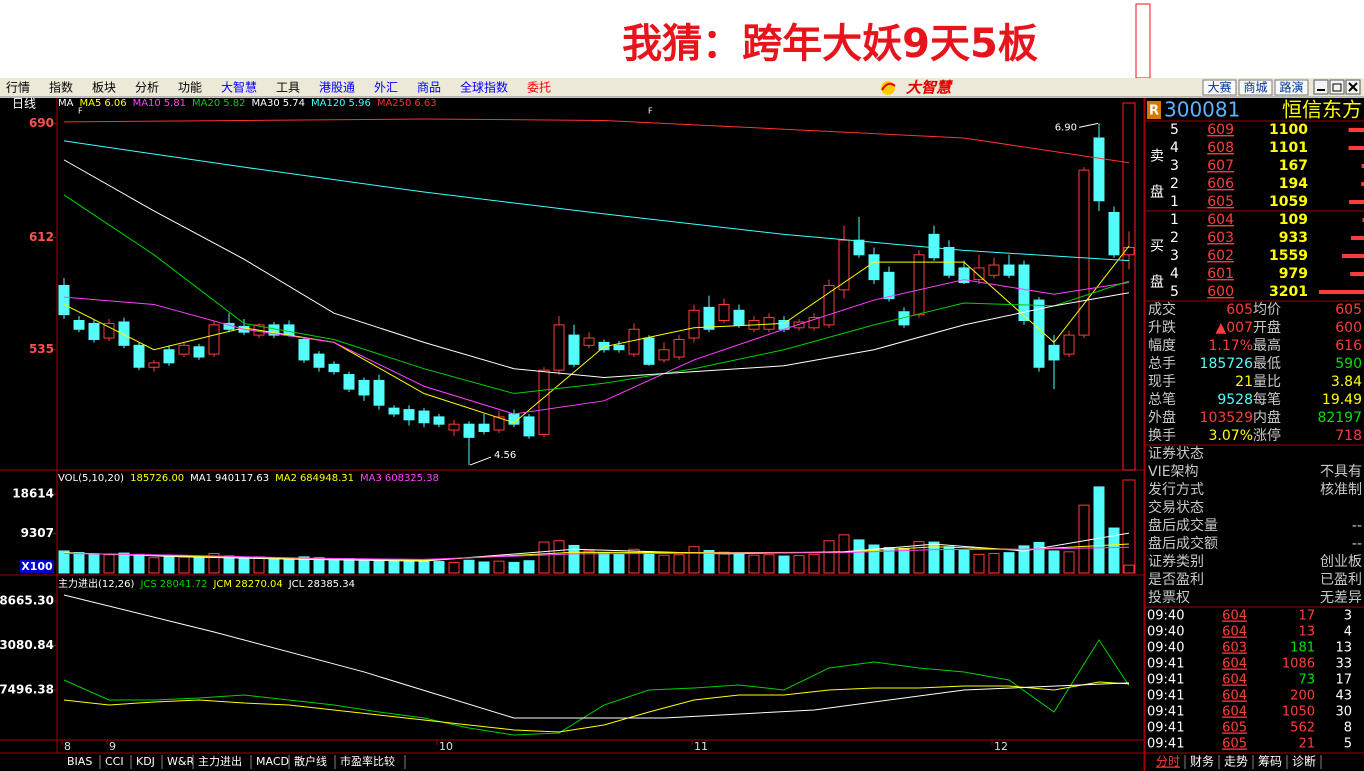  I want to click on side-tab: 分时, so click(1168, 762).